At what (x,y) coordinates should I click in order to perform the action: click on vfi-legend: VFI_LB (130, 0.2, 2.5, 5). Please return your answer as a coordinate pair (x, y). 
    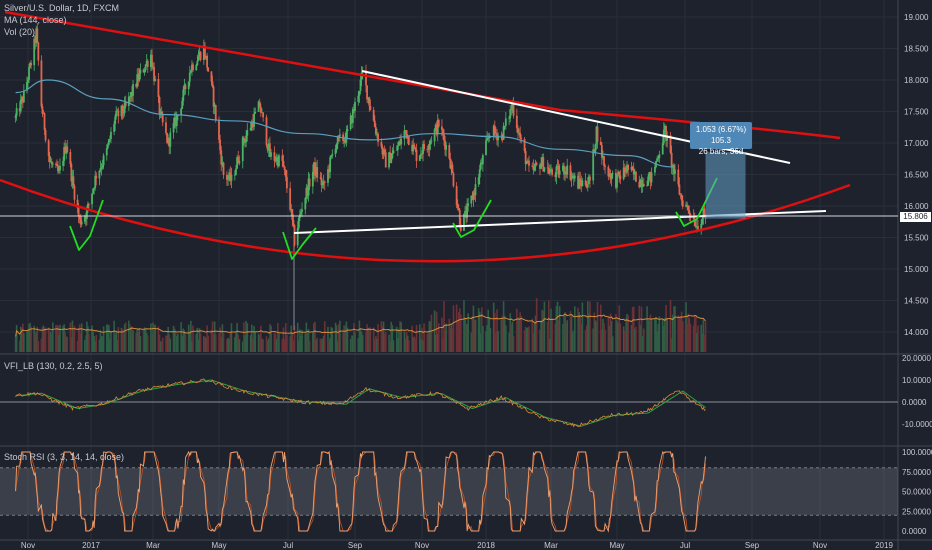
    Looking at the image, I should click on (53, 366).